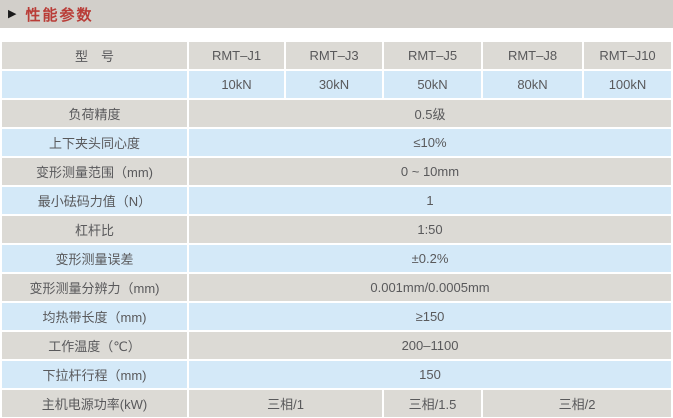  Describe the element at coordinates (94, 142) in the screenshot. I see `row-label: 上下夹头同心度` at that location.